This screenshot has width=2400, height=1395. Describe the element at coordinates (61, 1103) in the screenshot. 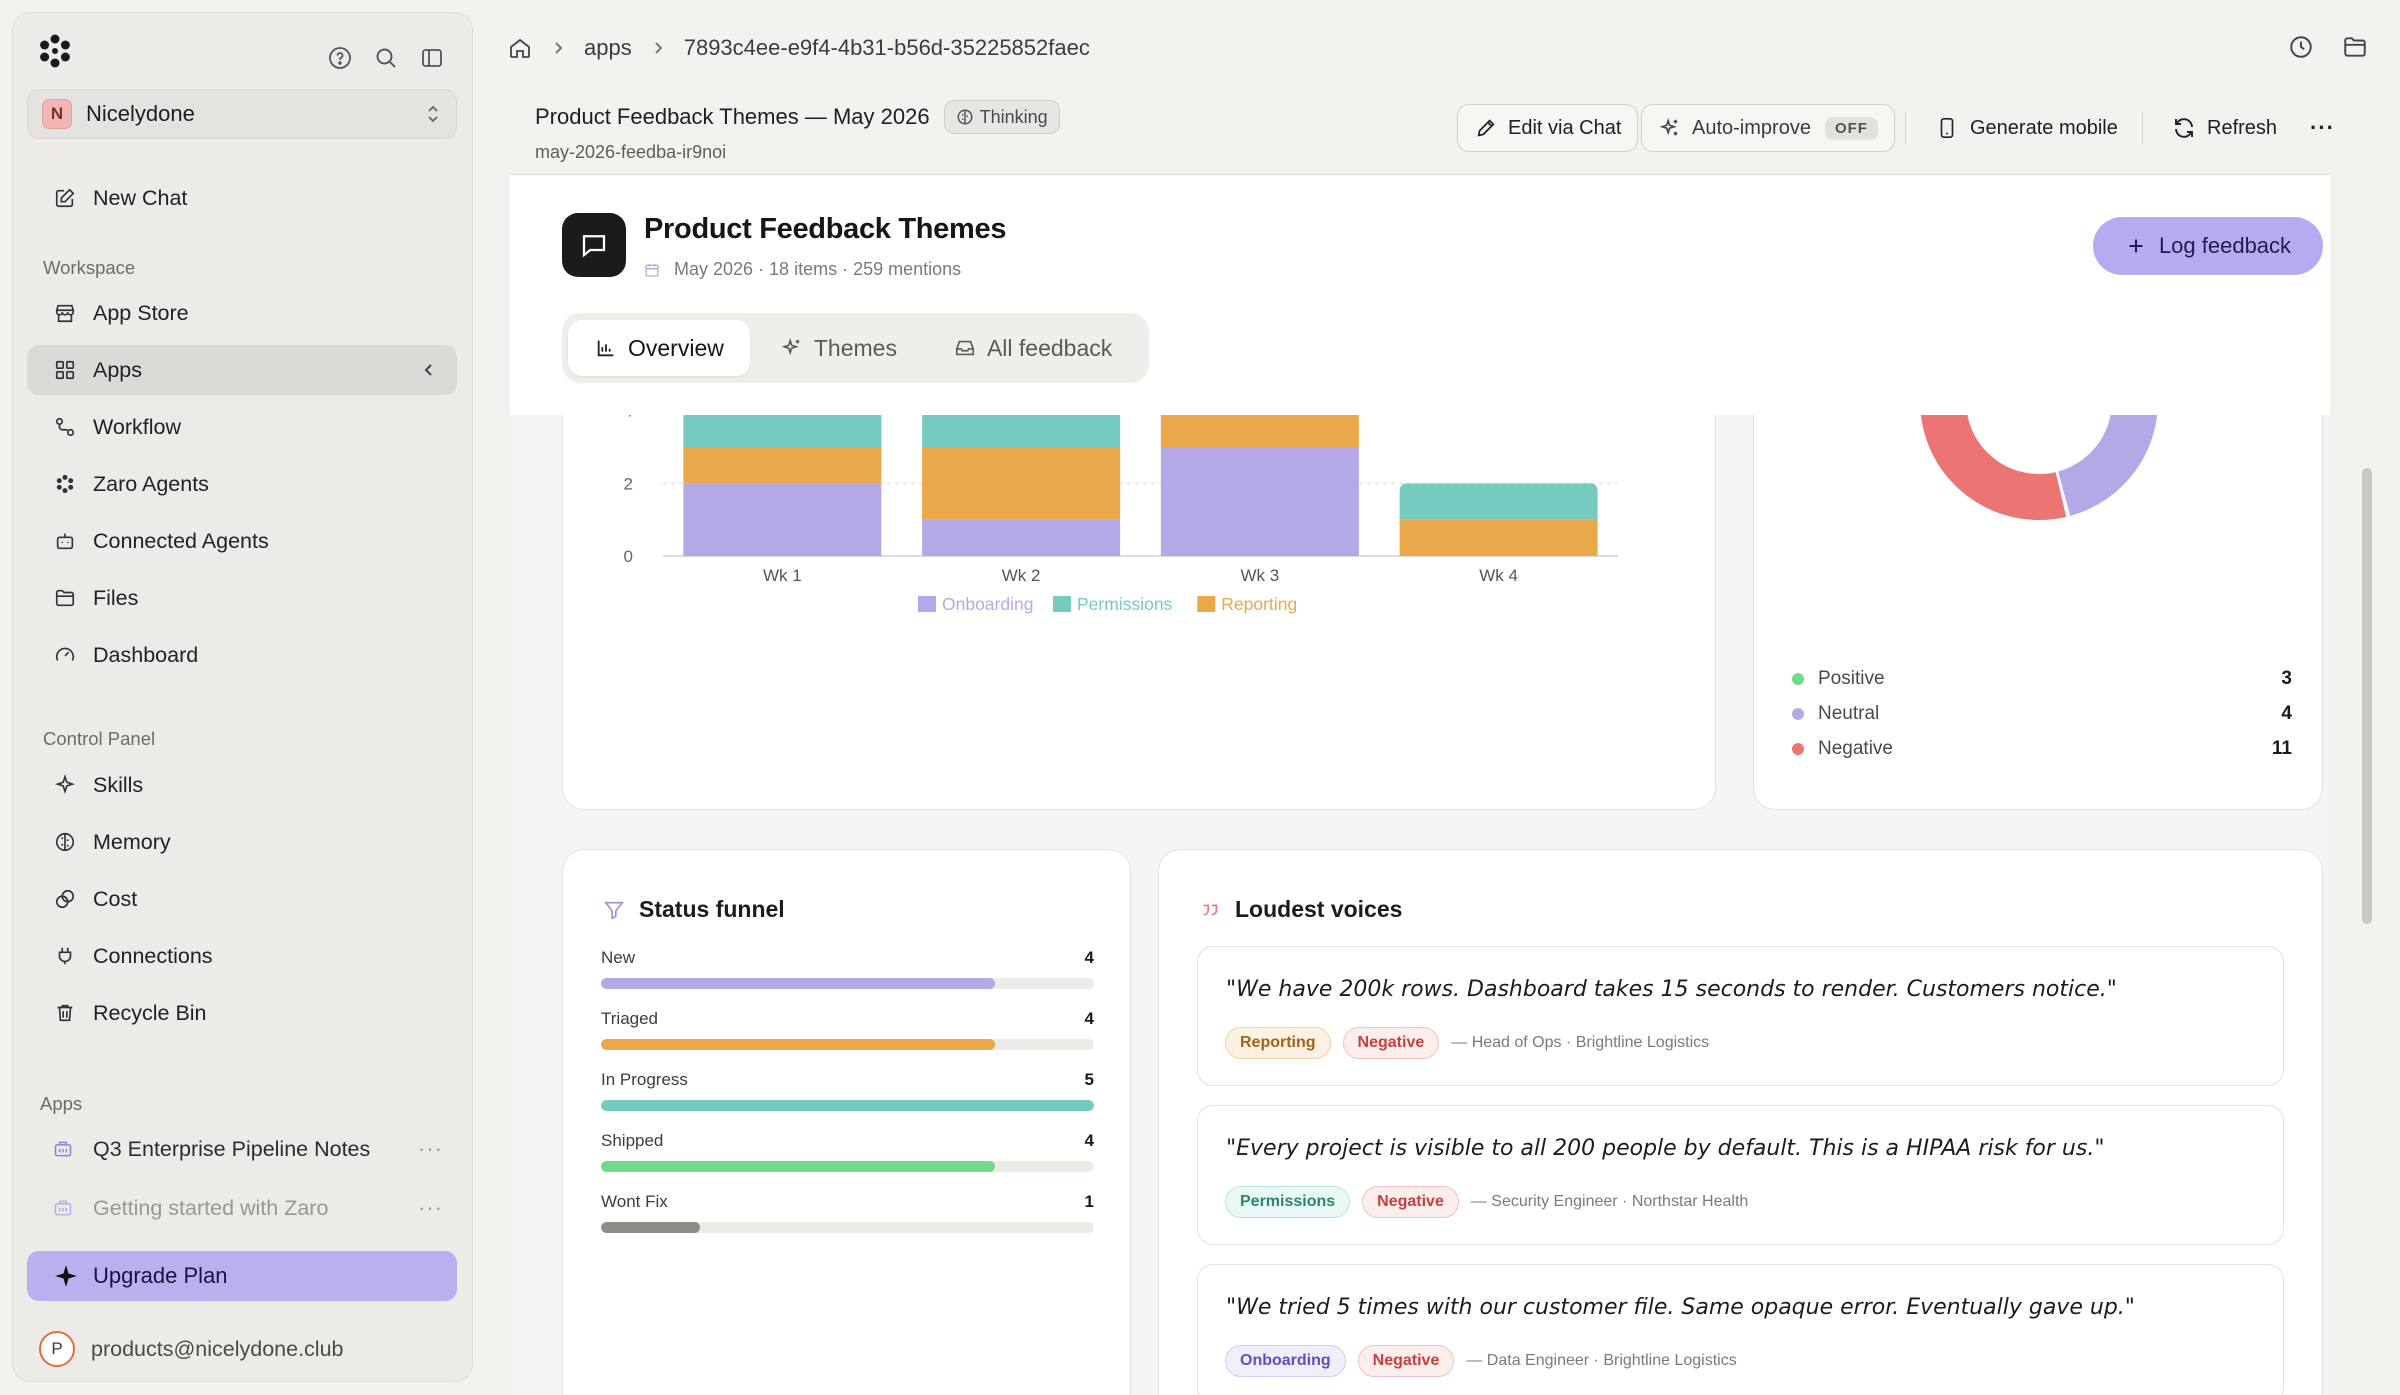

I see `apps-section-label: Apps` at that location.